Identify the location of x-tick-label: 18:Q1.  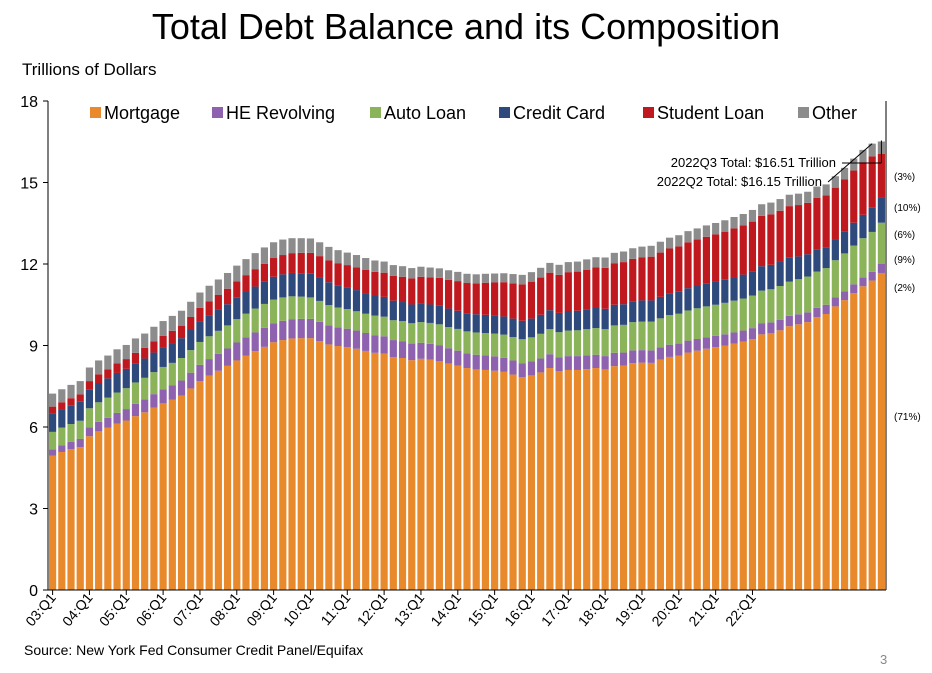
(593, 609).